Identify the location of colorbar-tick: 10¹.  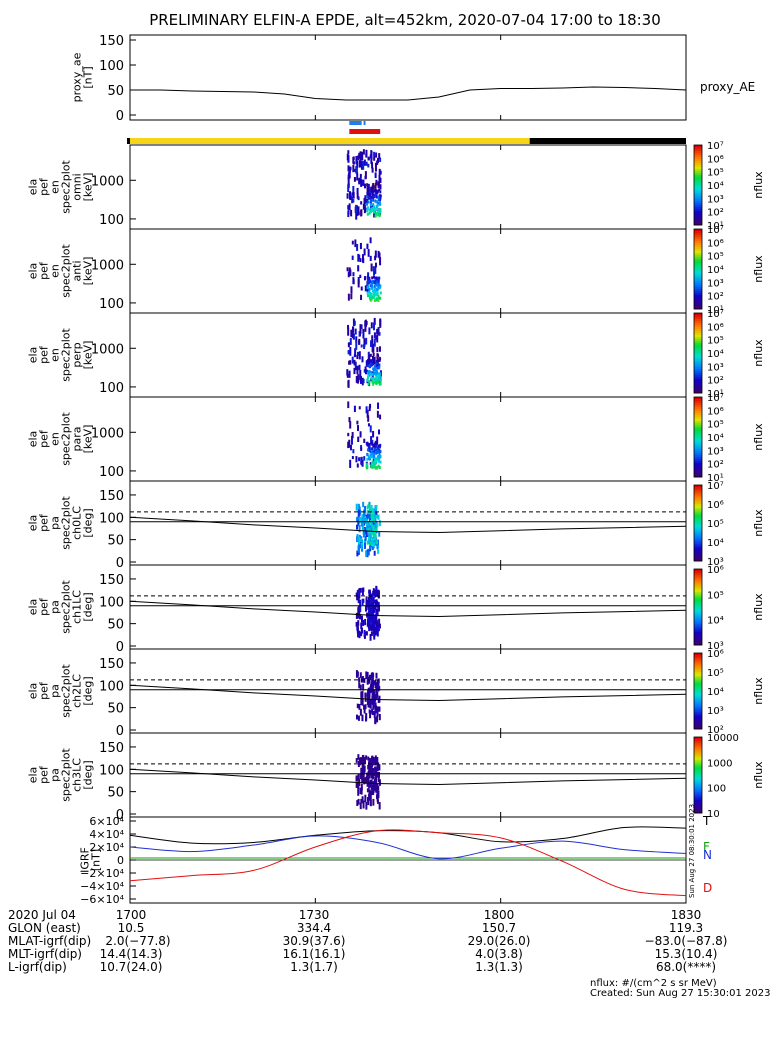
(715, 226).